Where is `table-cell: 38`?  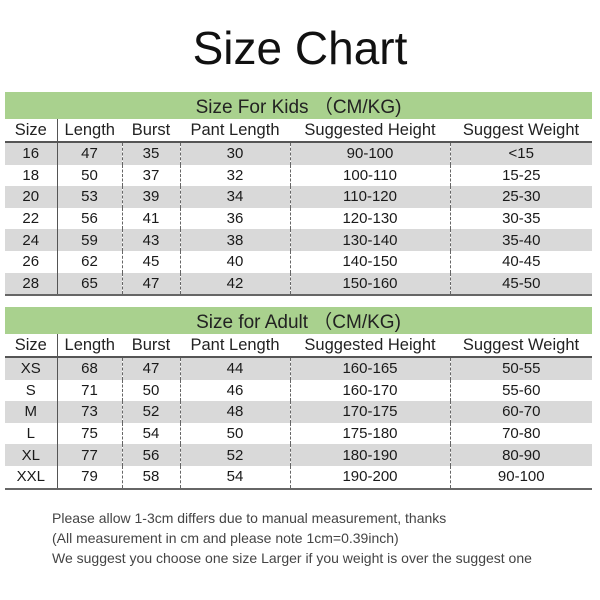 table-cell: 38 is located at coordinates (234, 240).